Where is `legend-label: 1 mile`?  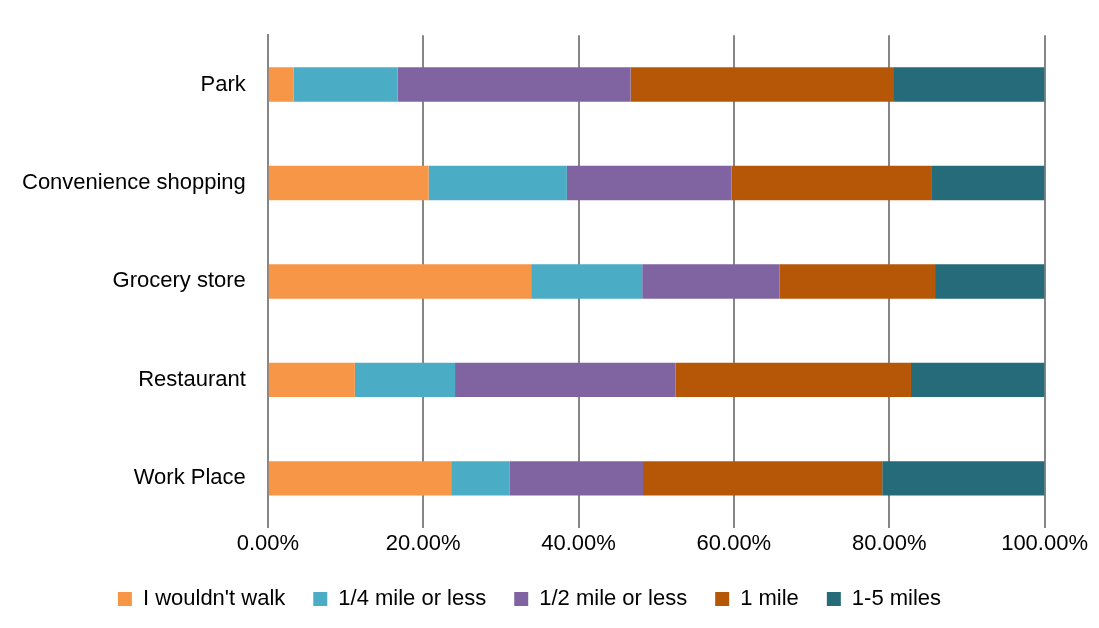 legend-label: 1 mile is located at coordinates (769, 598).